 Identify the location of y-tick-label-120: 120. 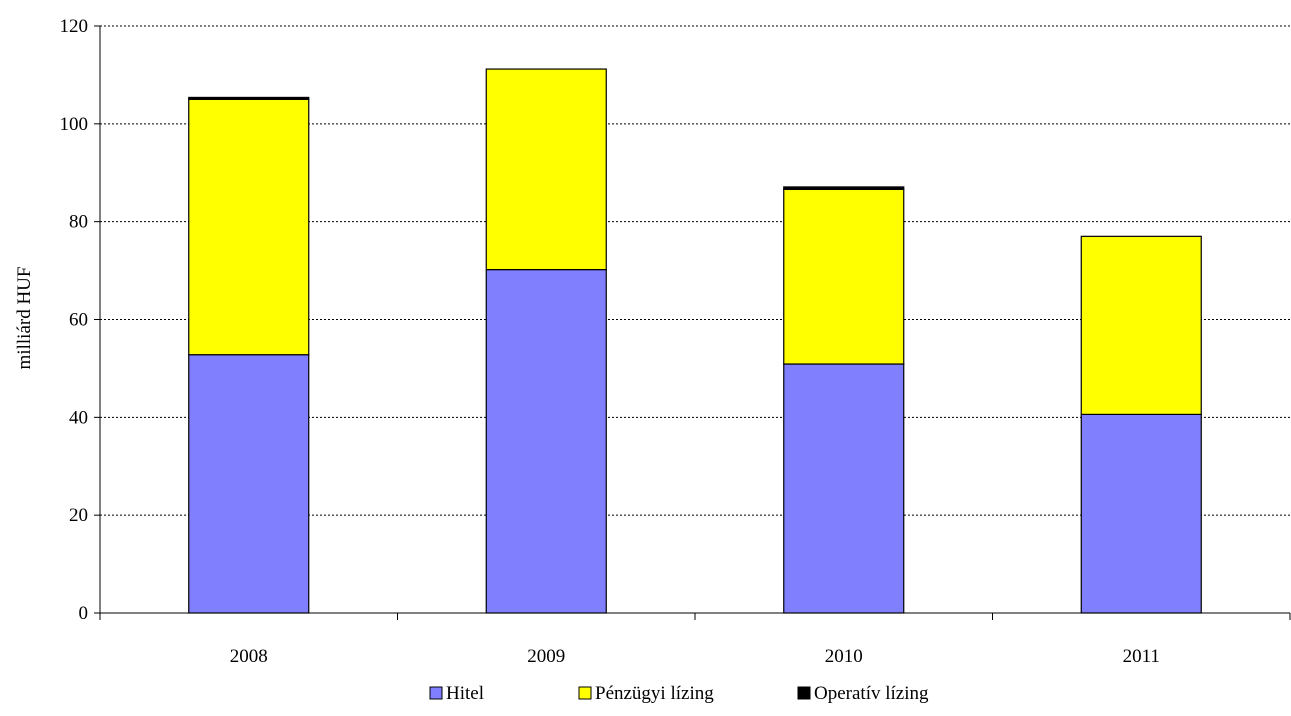
(74, 26).